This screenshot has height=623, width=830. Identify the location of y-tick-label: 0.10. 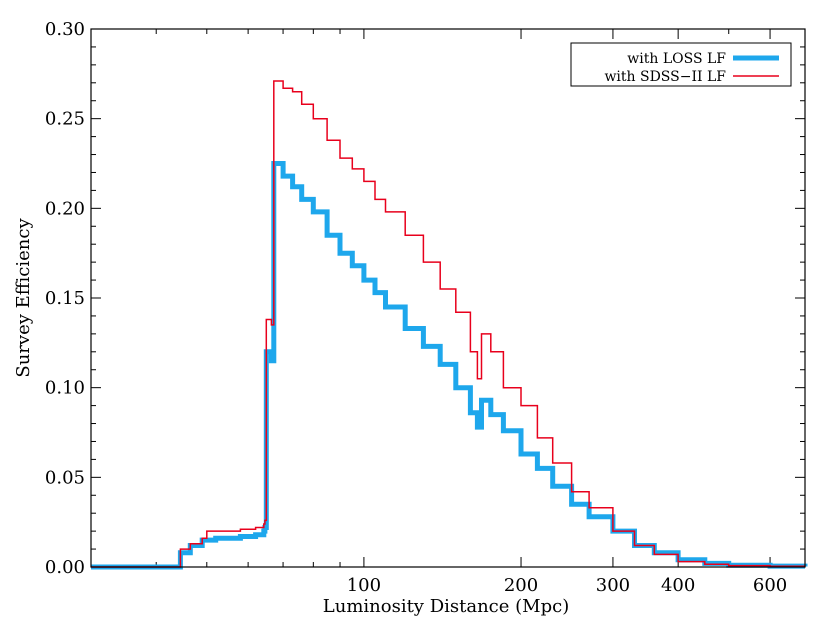
(65, 388).